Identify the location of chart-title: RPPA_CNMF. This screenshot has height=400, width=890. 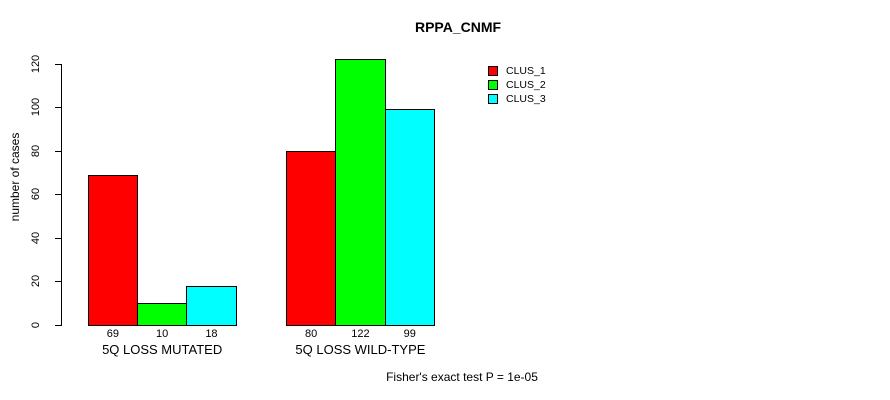
(458, 27).